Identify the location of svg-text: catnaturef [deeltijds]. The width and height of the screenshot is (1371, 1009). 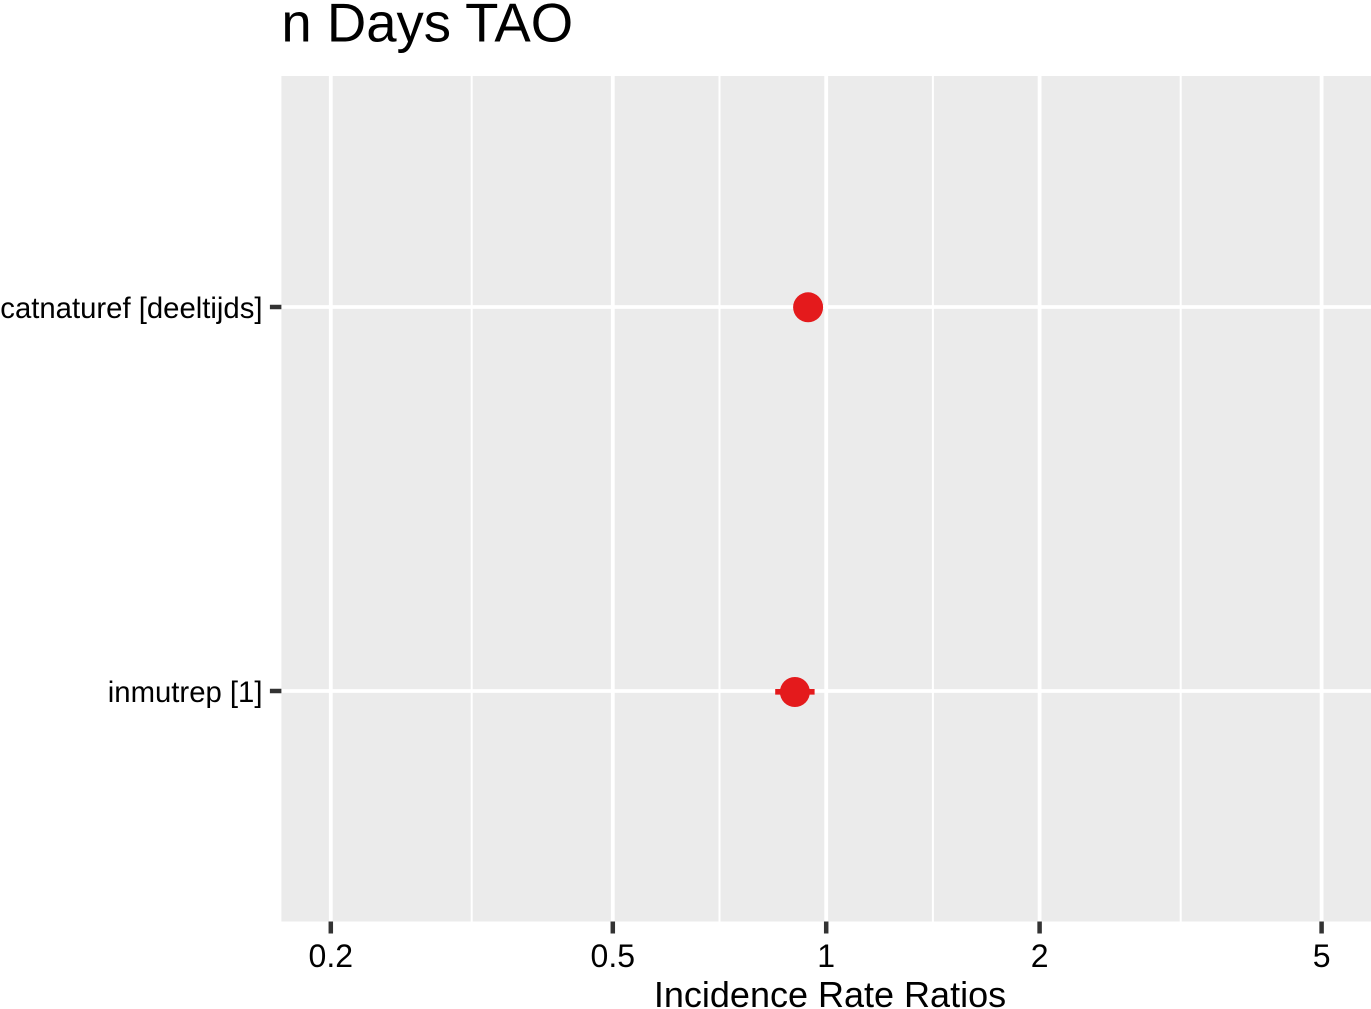
(131, 308).